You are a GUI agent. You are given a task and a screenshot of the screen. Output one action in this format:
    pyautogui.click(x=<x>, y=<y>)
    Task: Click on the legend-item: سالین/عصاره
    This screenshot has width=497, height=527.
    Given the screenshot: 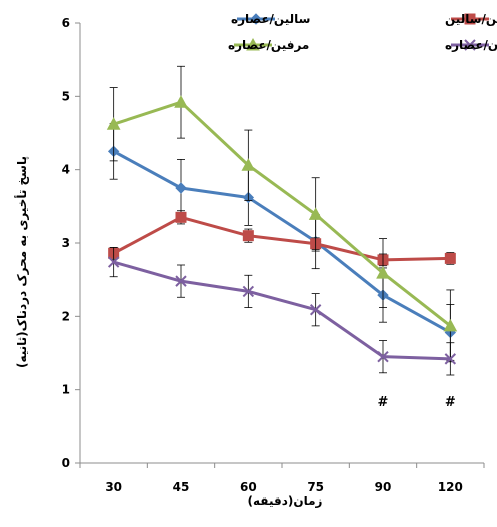 What is the action you would take?
    pyautogui.click(x=270, y=19)
    